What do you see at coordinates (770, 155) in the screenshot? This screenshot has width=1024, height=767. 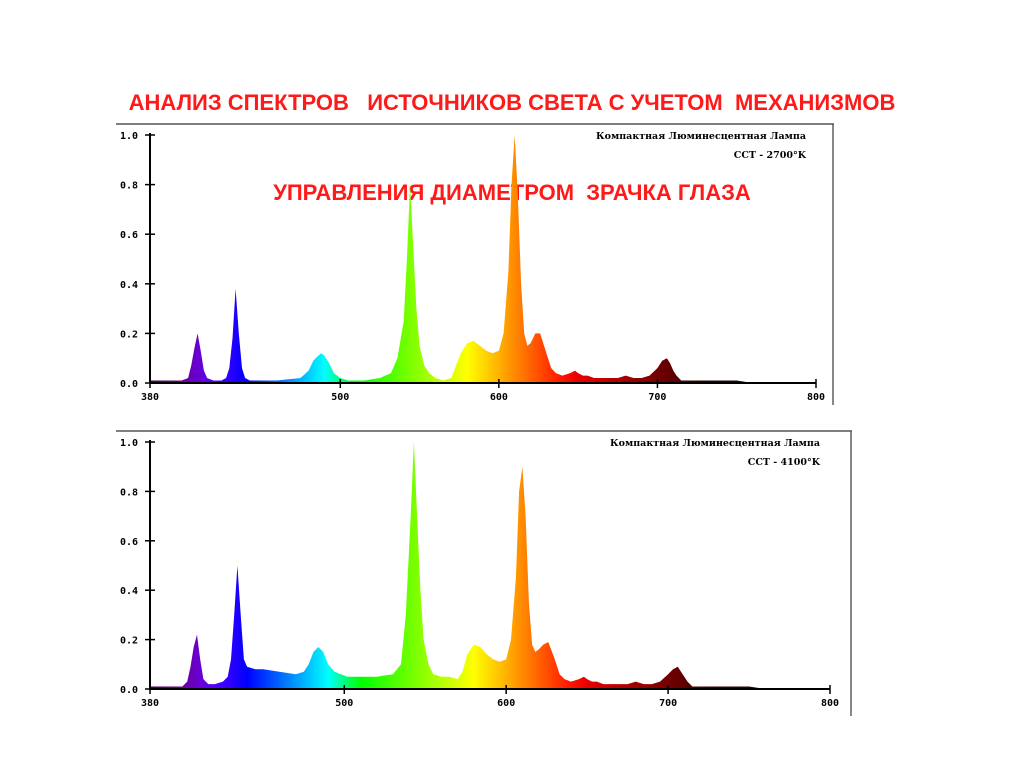 I see `chart-cct-label: CCT - 2700°K` at bounding box center [770, 155].